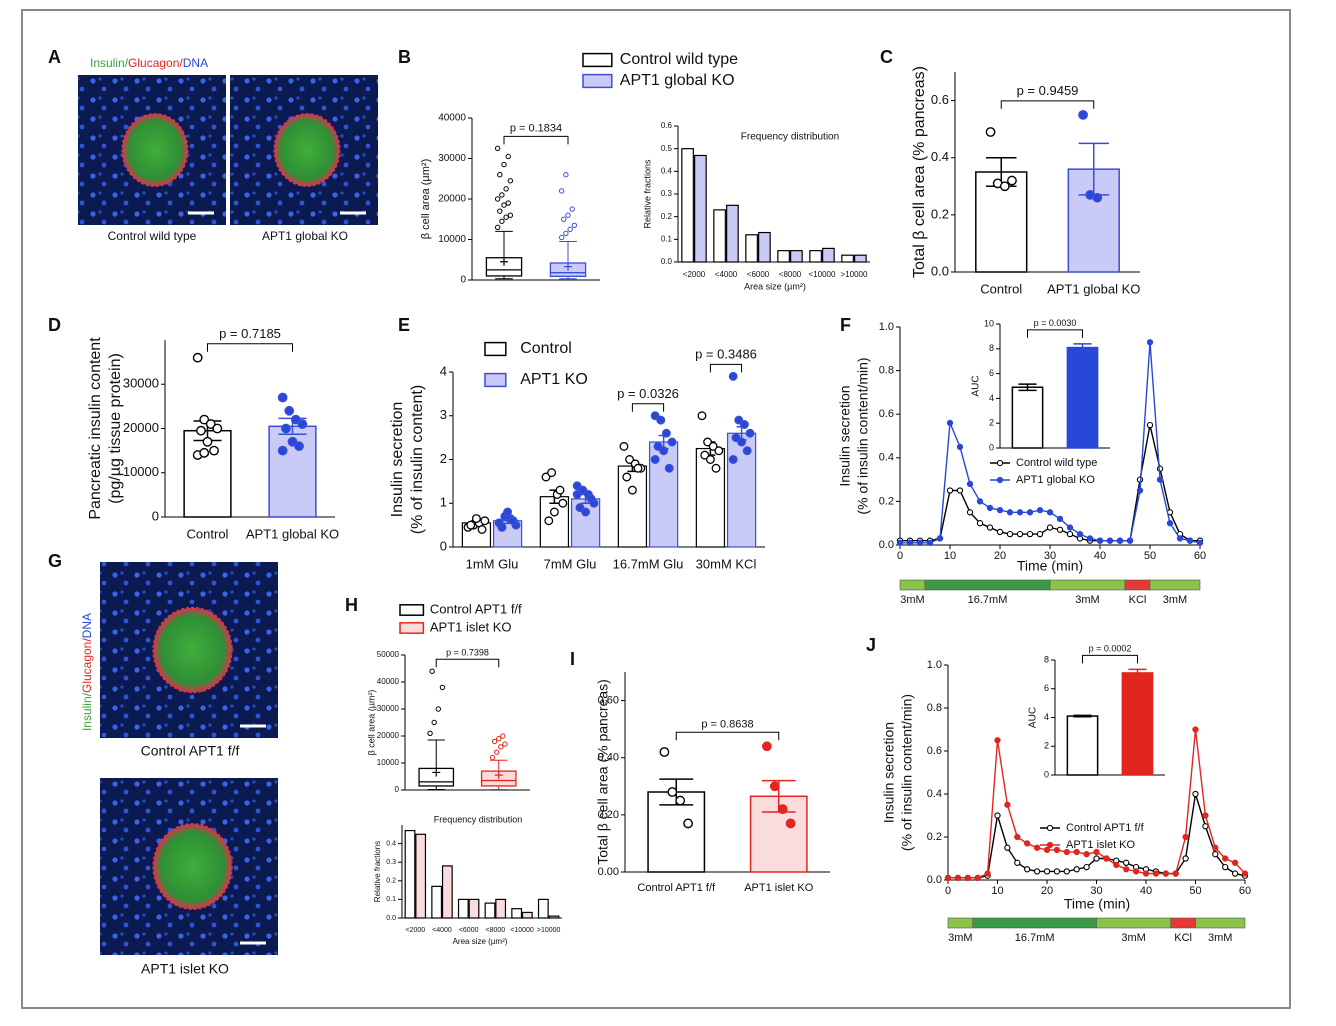  I want to click on x-tick-label: Control APT1 f/f, so click(676, 888).